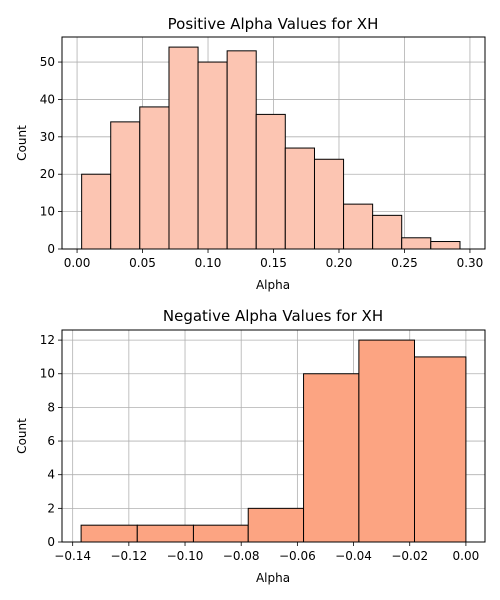 The width and height of the screenshot is (500, 600). Describe the element at coordinates (142, 263) in the screenshot. I see `x-tick-label: 0.05` at that location.